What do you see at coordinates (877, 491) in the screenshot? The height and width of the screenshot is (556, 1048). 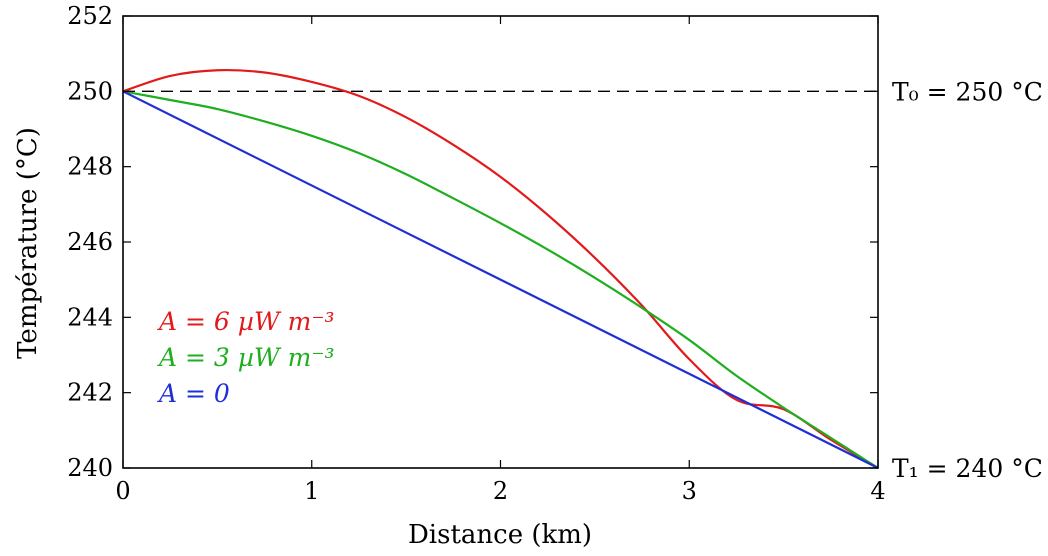 I see `x-tick-label: 4` at bounding box center [877, 491].